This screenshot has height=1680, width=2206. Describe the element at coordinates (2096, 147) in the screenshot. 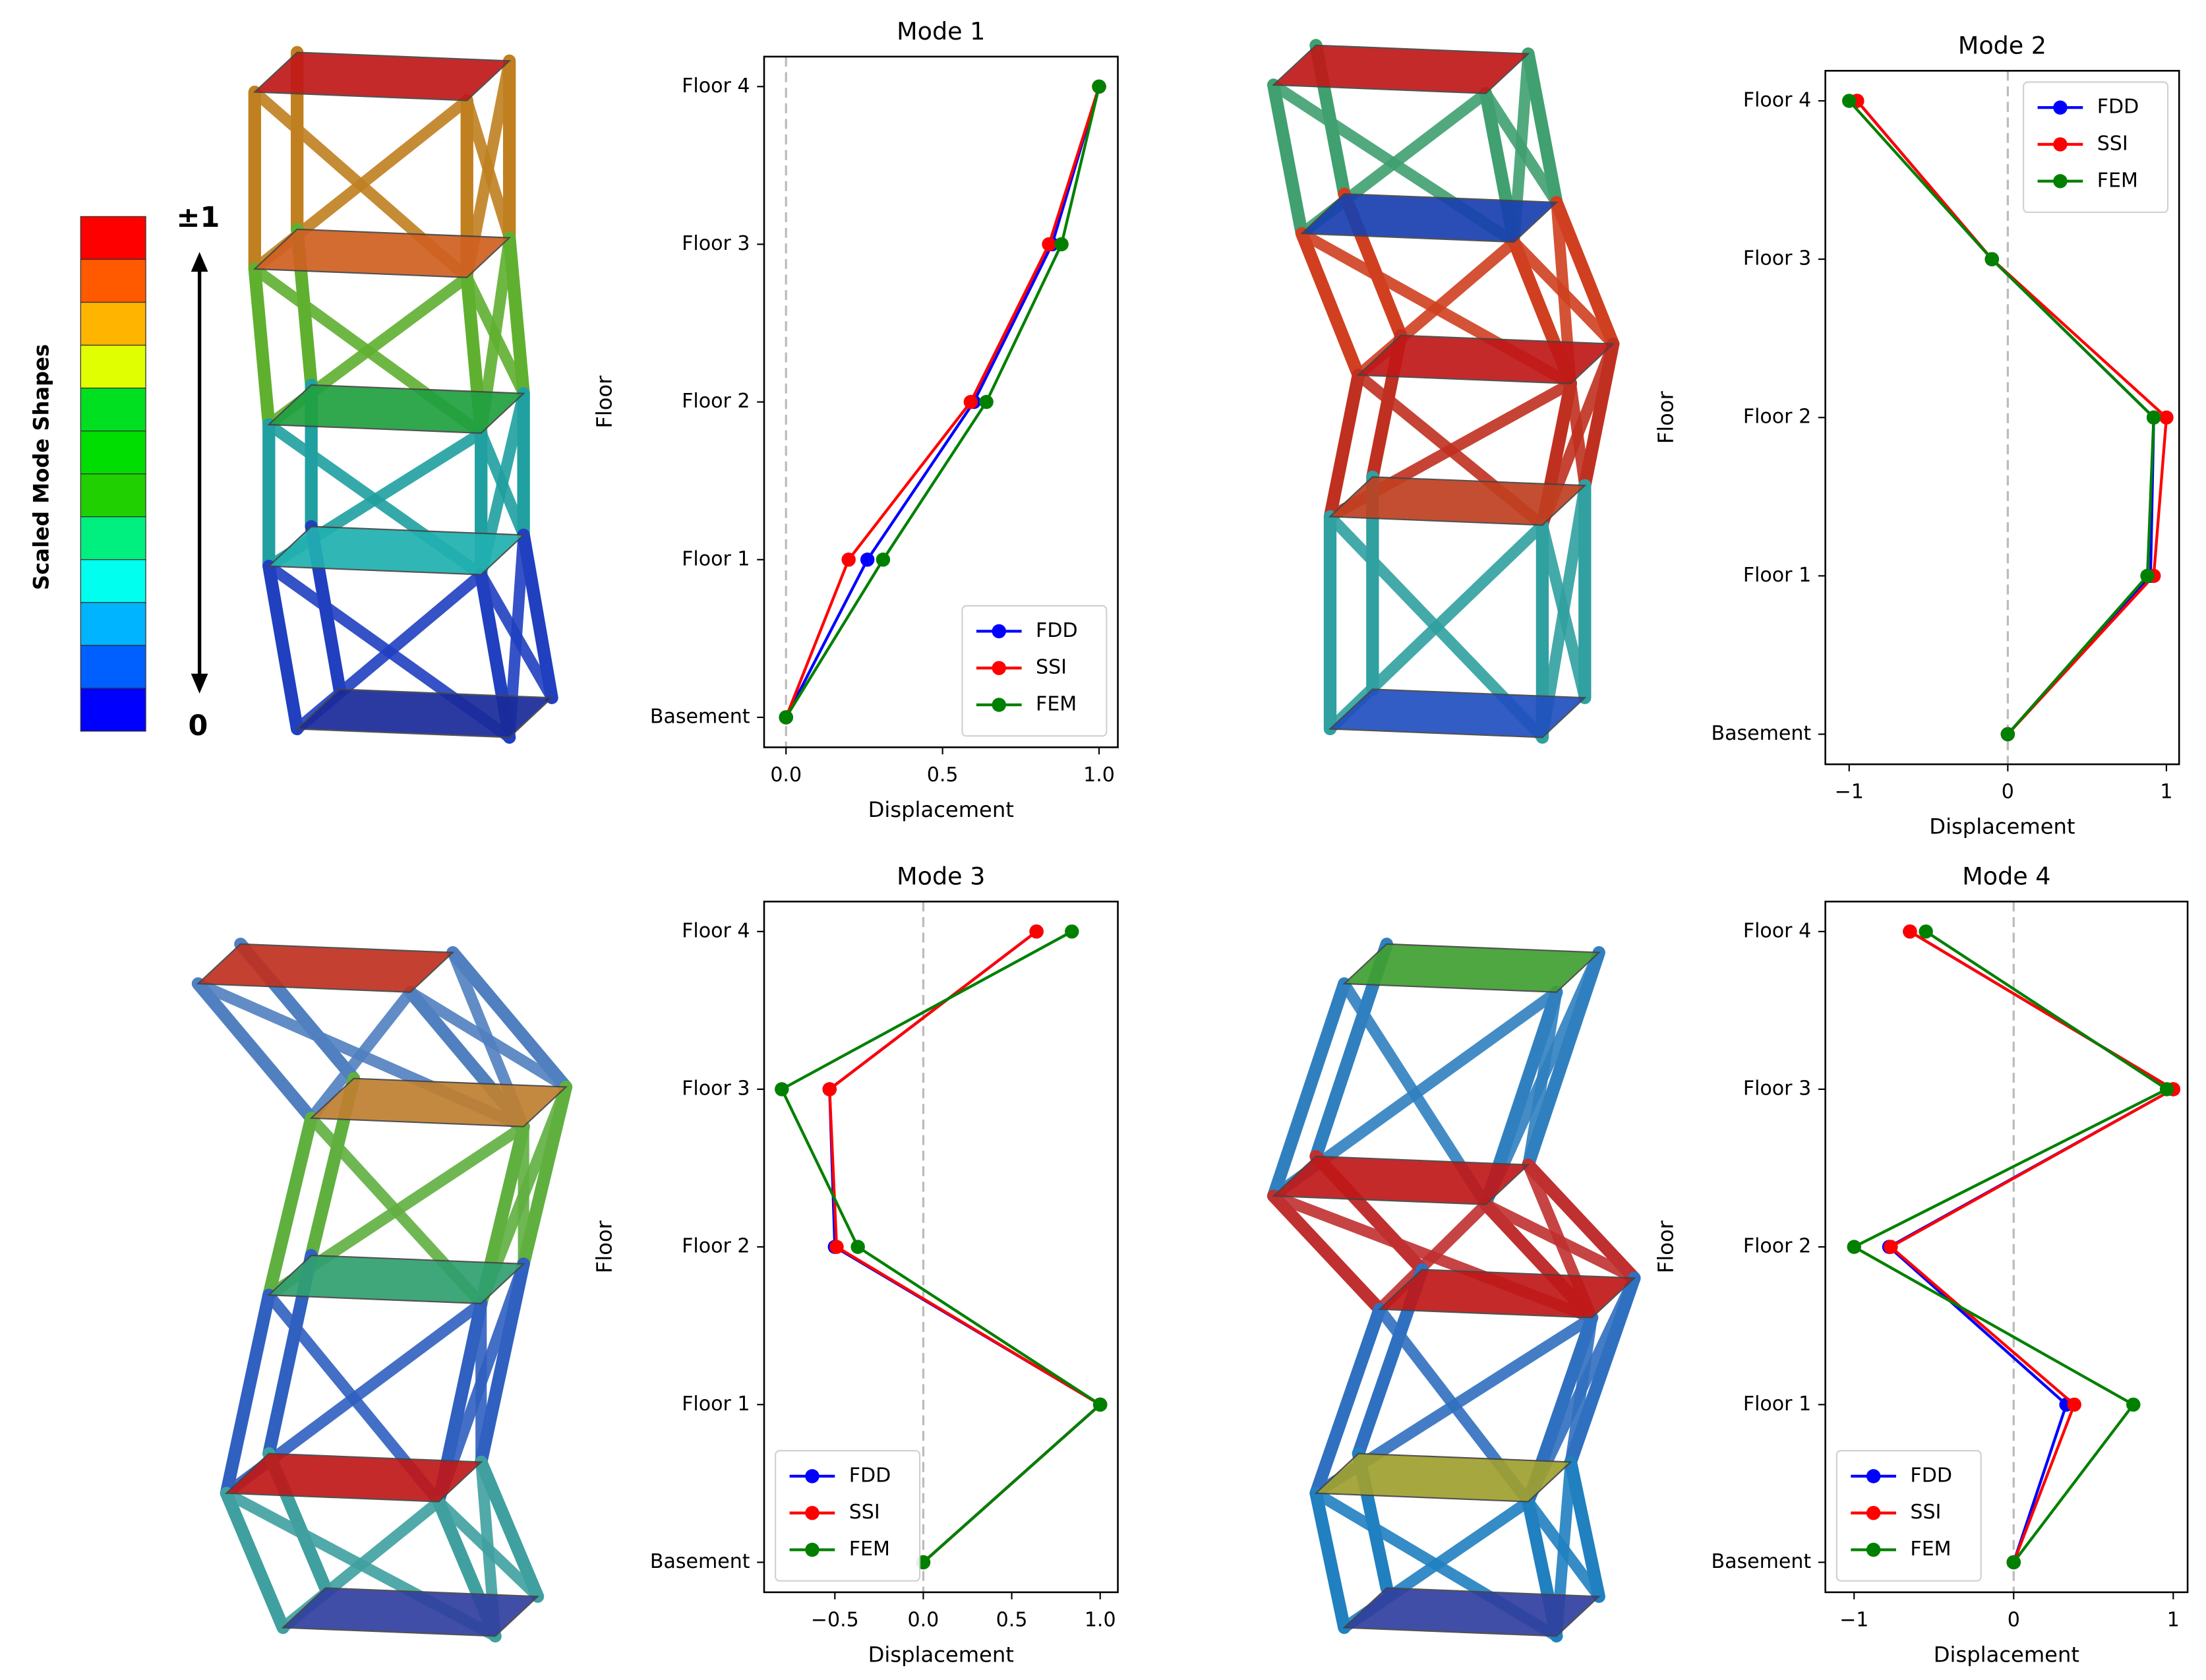

I see `legend-box` at that location.